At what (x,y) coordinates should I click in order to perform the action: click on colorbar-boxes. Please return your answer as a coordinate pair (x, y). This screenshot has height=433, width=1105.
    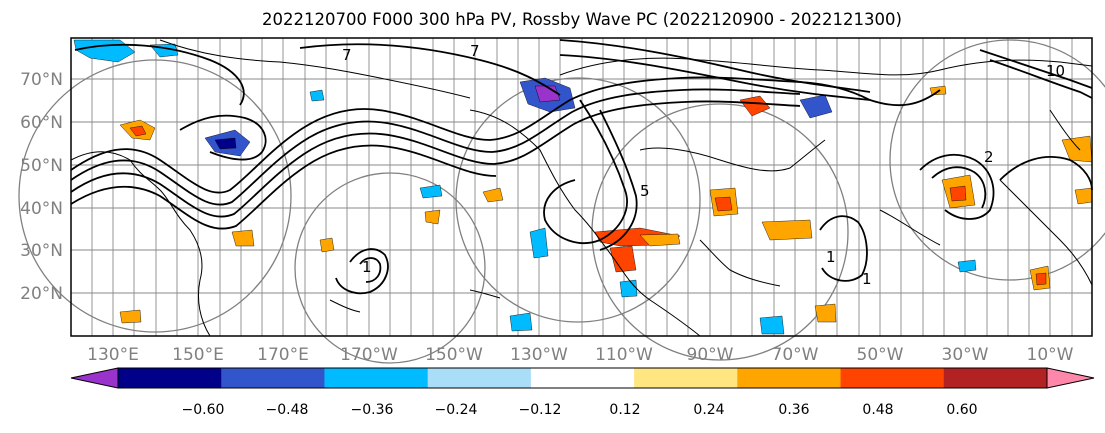
    Looking at the image, I should click on (583, 378).